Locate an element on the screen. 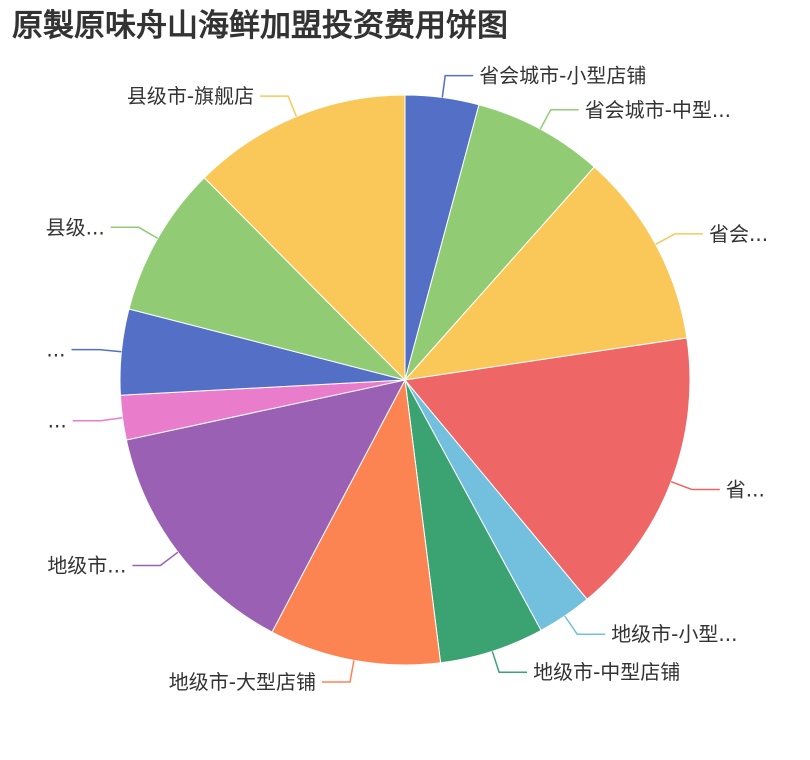 This screenshot has width=810, height=760. slice-label: 地级市-大型店铺 is located at coordinates (242, 682).